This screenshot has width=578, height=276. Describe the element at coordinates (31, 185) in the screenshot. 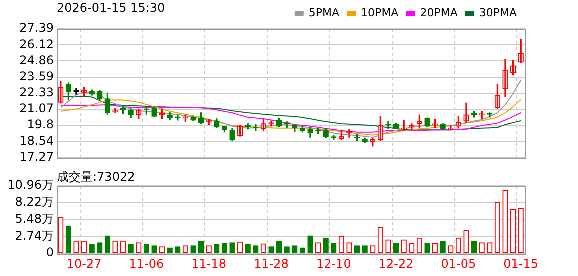

I see `y-tick-label: 10.96万` at that location.